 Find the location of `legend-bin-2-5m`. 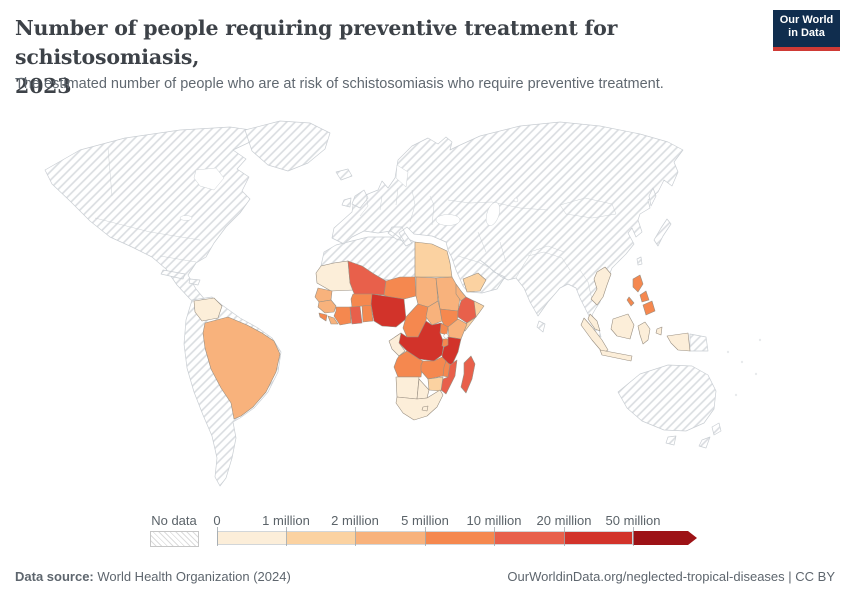

legend-bin-2-5m is located at coordinates (391, 538).